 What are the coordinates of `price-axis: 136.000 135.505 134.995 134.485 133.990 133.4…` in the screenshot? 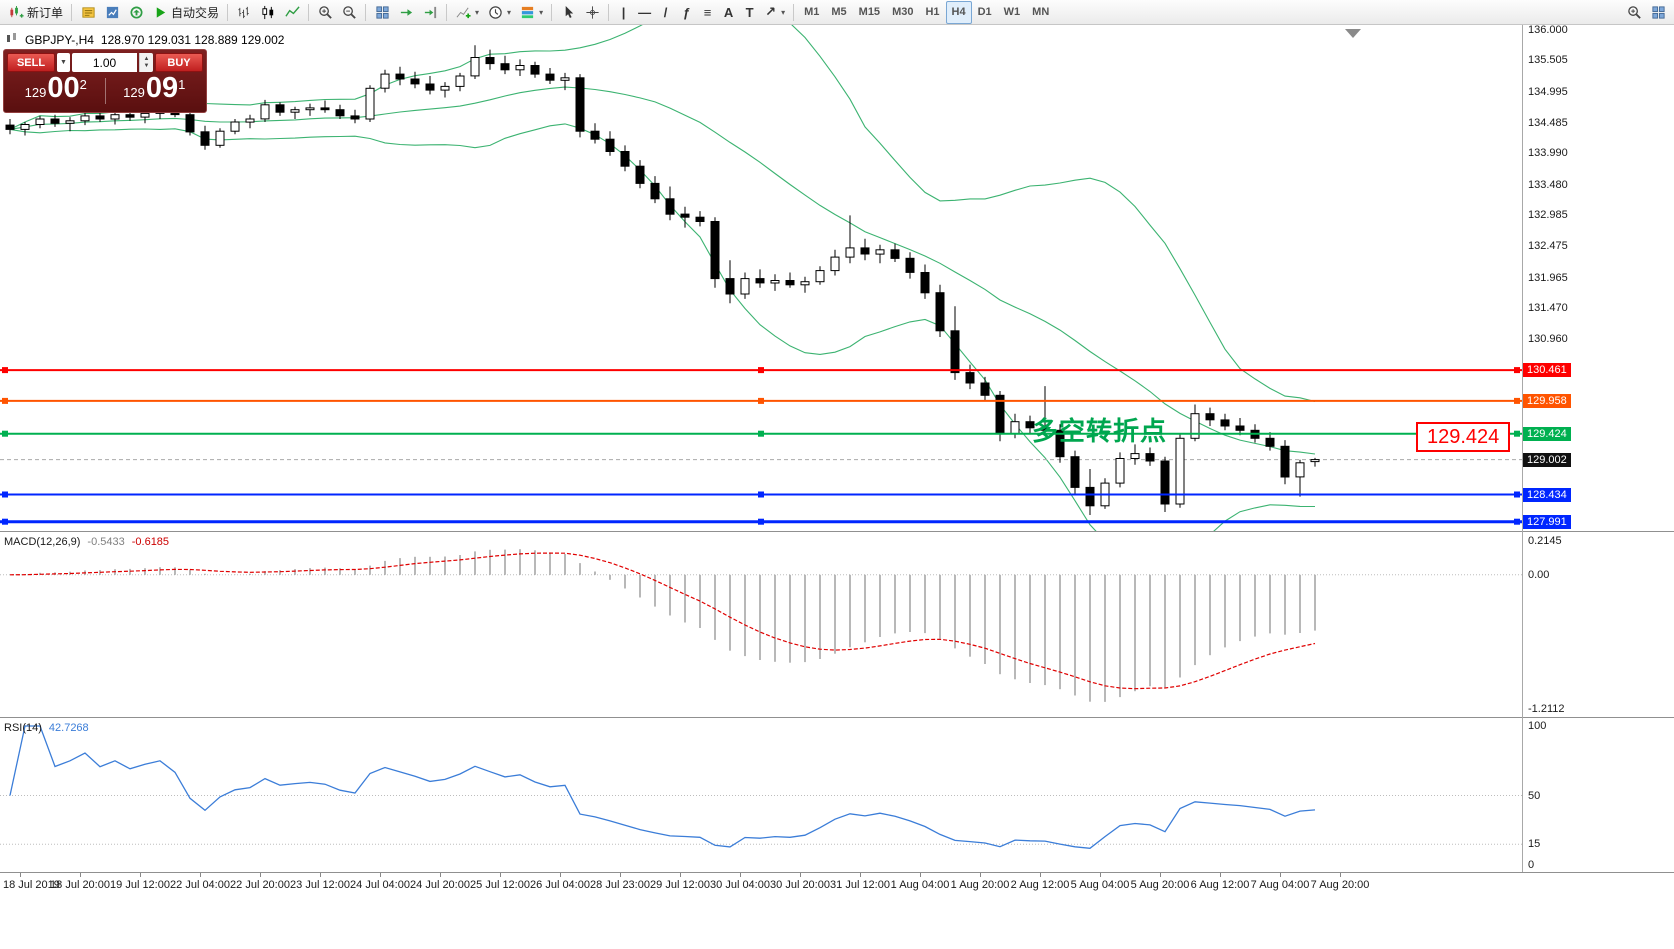 It's located at (1598, 278).